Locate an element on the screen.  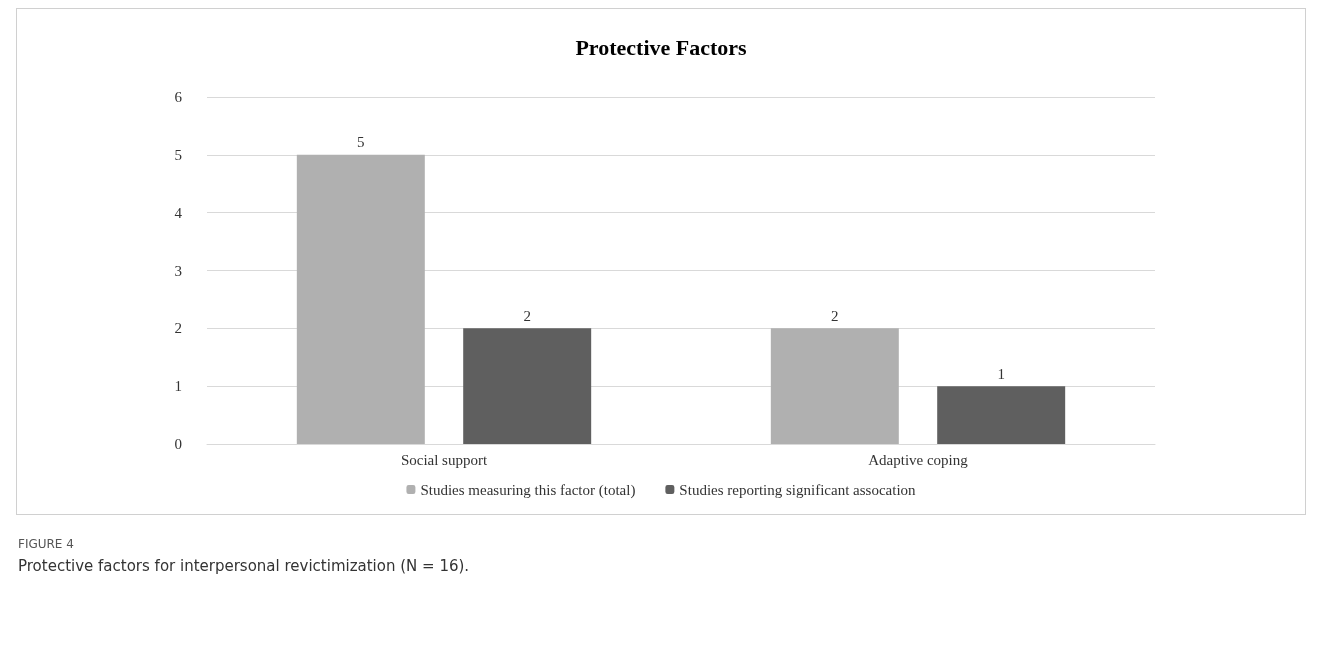
x-tick-label: Social support is located at coordinates (444, 459).